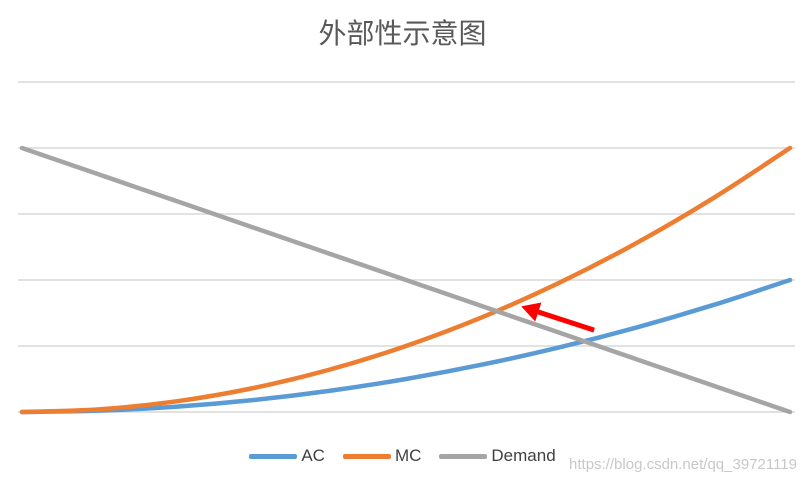 This screenshot has height=487, width=805. I want to click on legend-item-mc: MC, so click(382, 456).